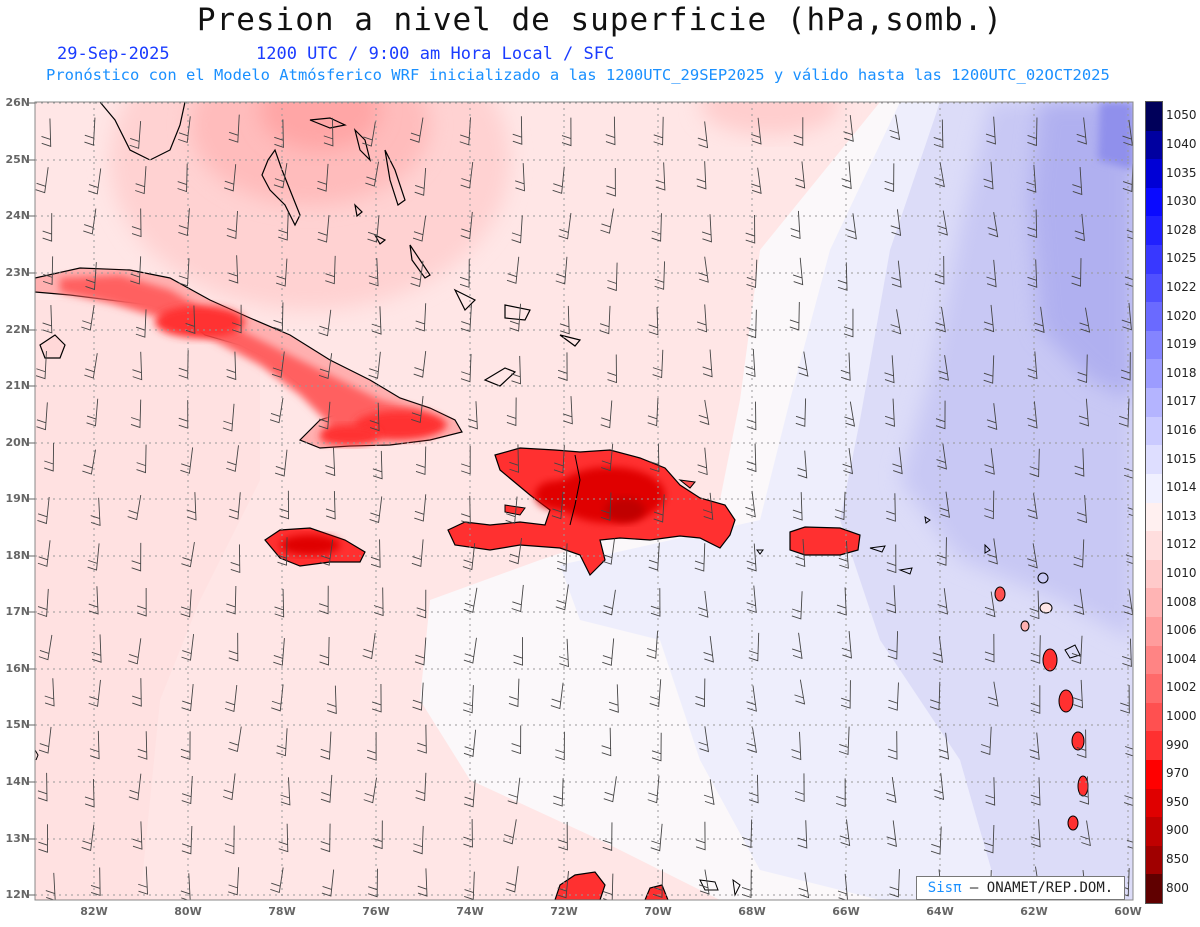 This screenshot has width=1200, height=927. I want to click on lat-label: 18N, so click(17, 555).